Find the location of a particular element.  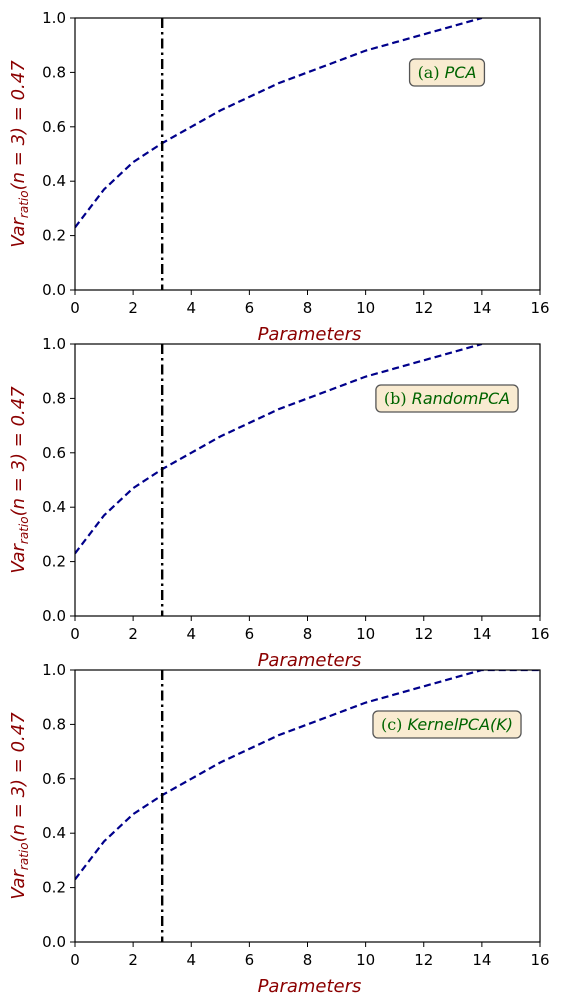

annotation-prefix: (a) is located at coordinates (431, 72).